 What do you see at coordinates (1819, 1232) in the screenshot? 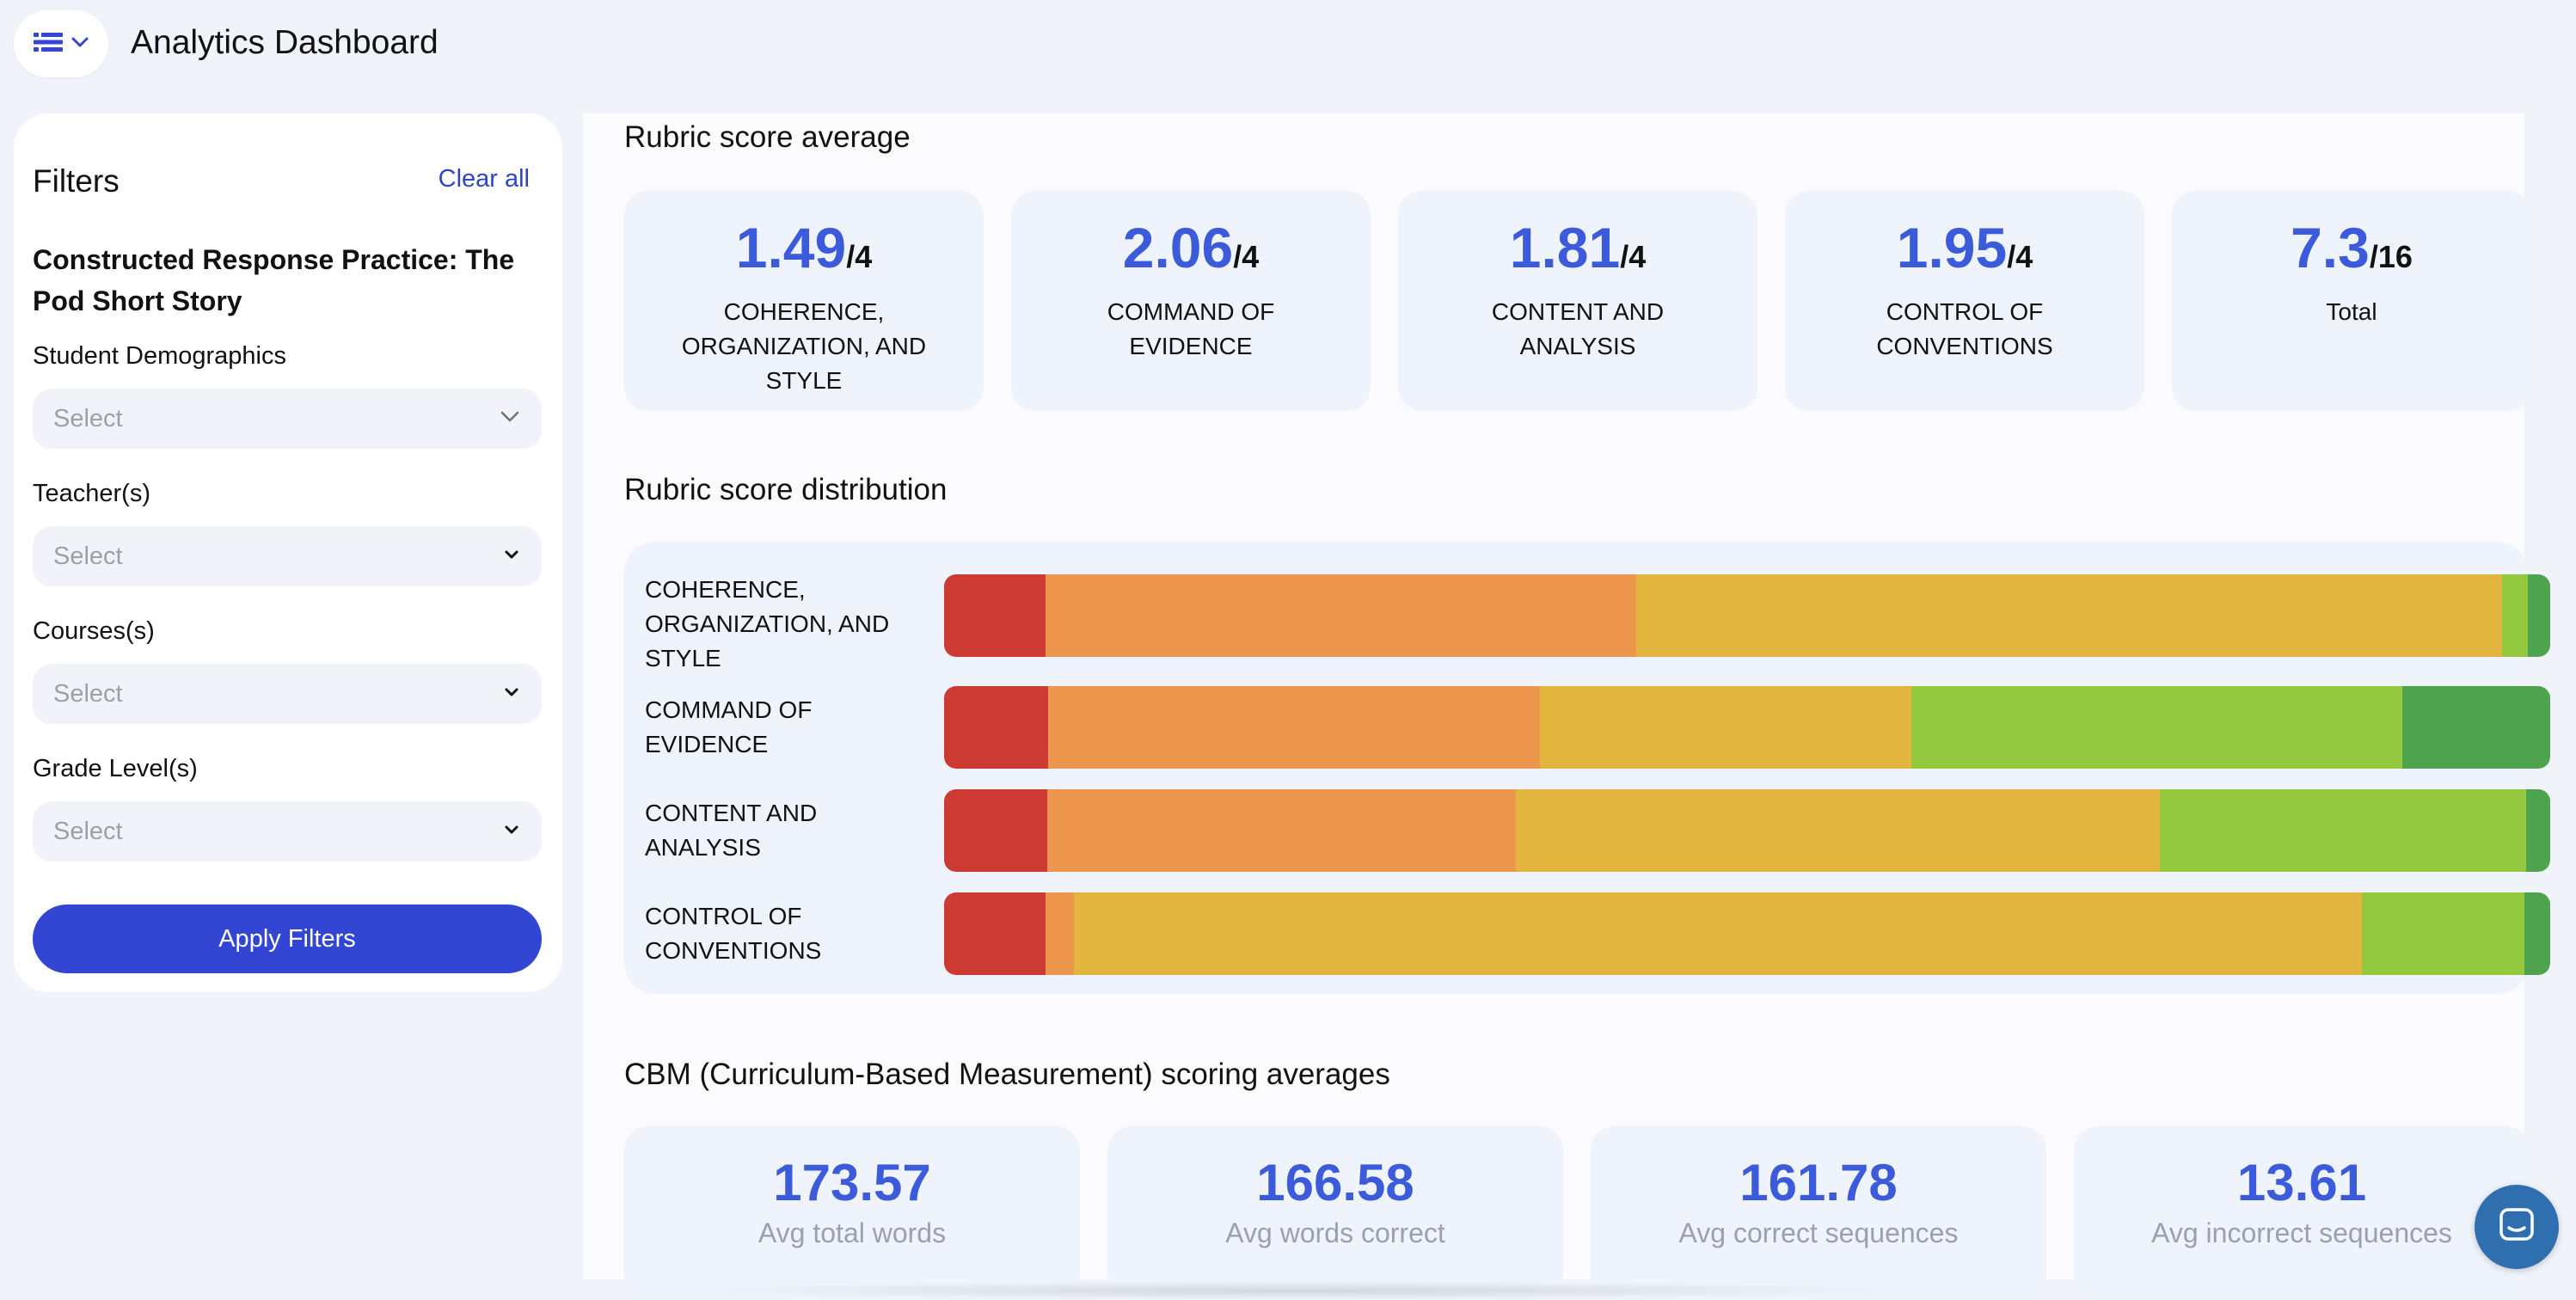
I see `cbm-label: Avg correct sequences` at bounding box center [1819, 1232].